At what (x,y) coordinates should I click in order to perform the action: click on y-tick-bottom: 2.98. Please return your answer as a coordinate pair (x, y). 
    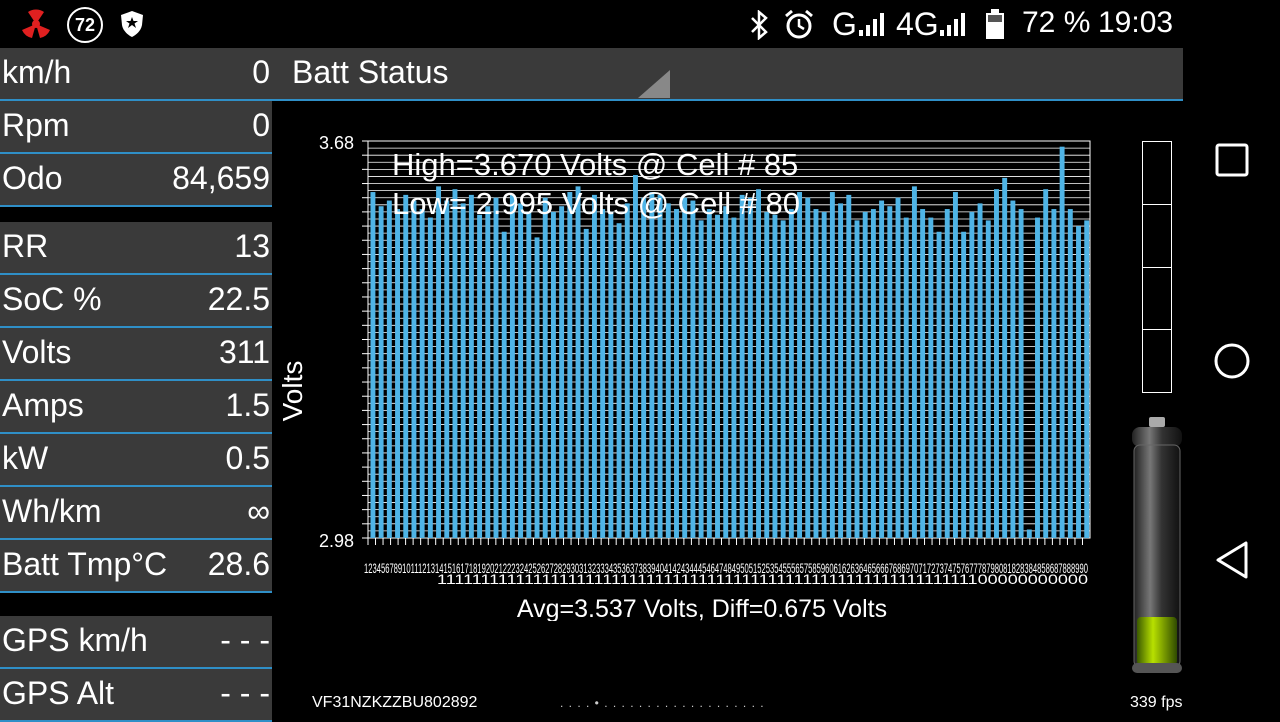
    Looking at the image, I should click on (336, 541).